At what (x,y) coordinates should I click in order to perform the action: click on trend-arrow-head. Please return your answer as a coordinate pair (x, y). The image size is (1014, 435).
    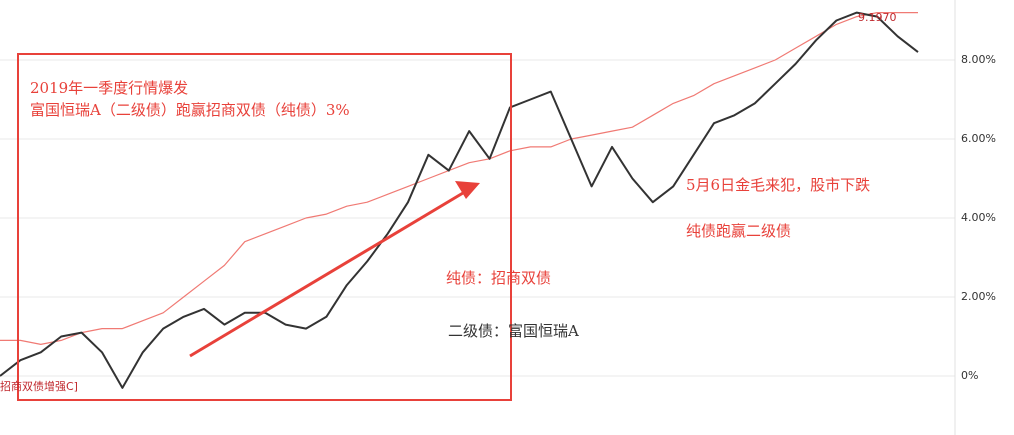
    Looking at the image, I should click on (467, 190).